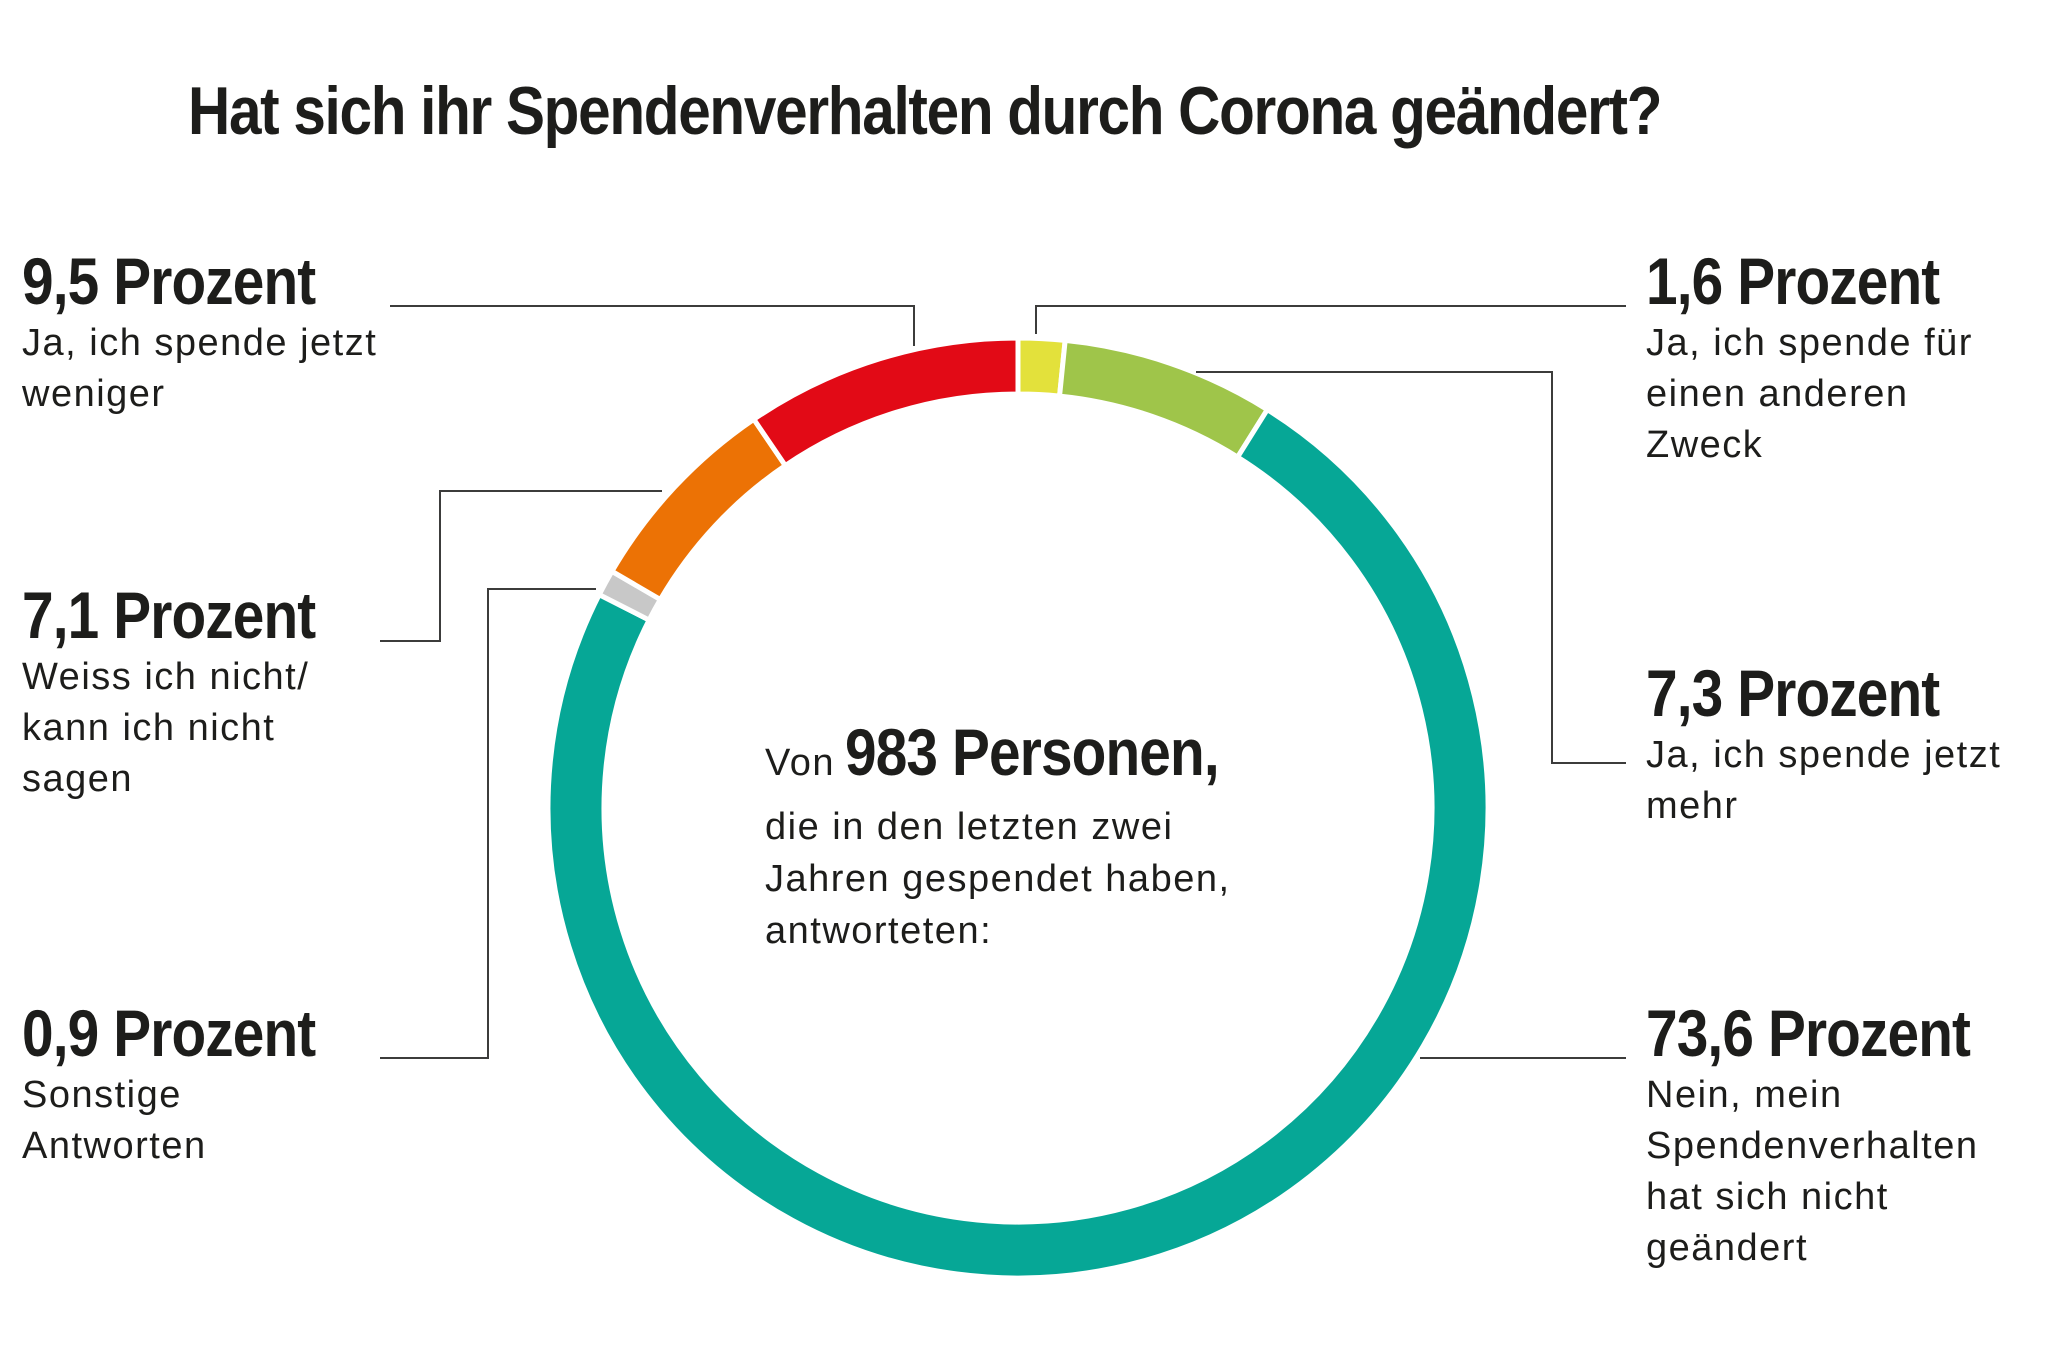 Image resolution: width=2048 pixels, height=1365 pixels. What do you see at coordinates (969, 827) in the screenshot?
I see `center-line: die in den letzten zwei` at bounding box center [969, 827].